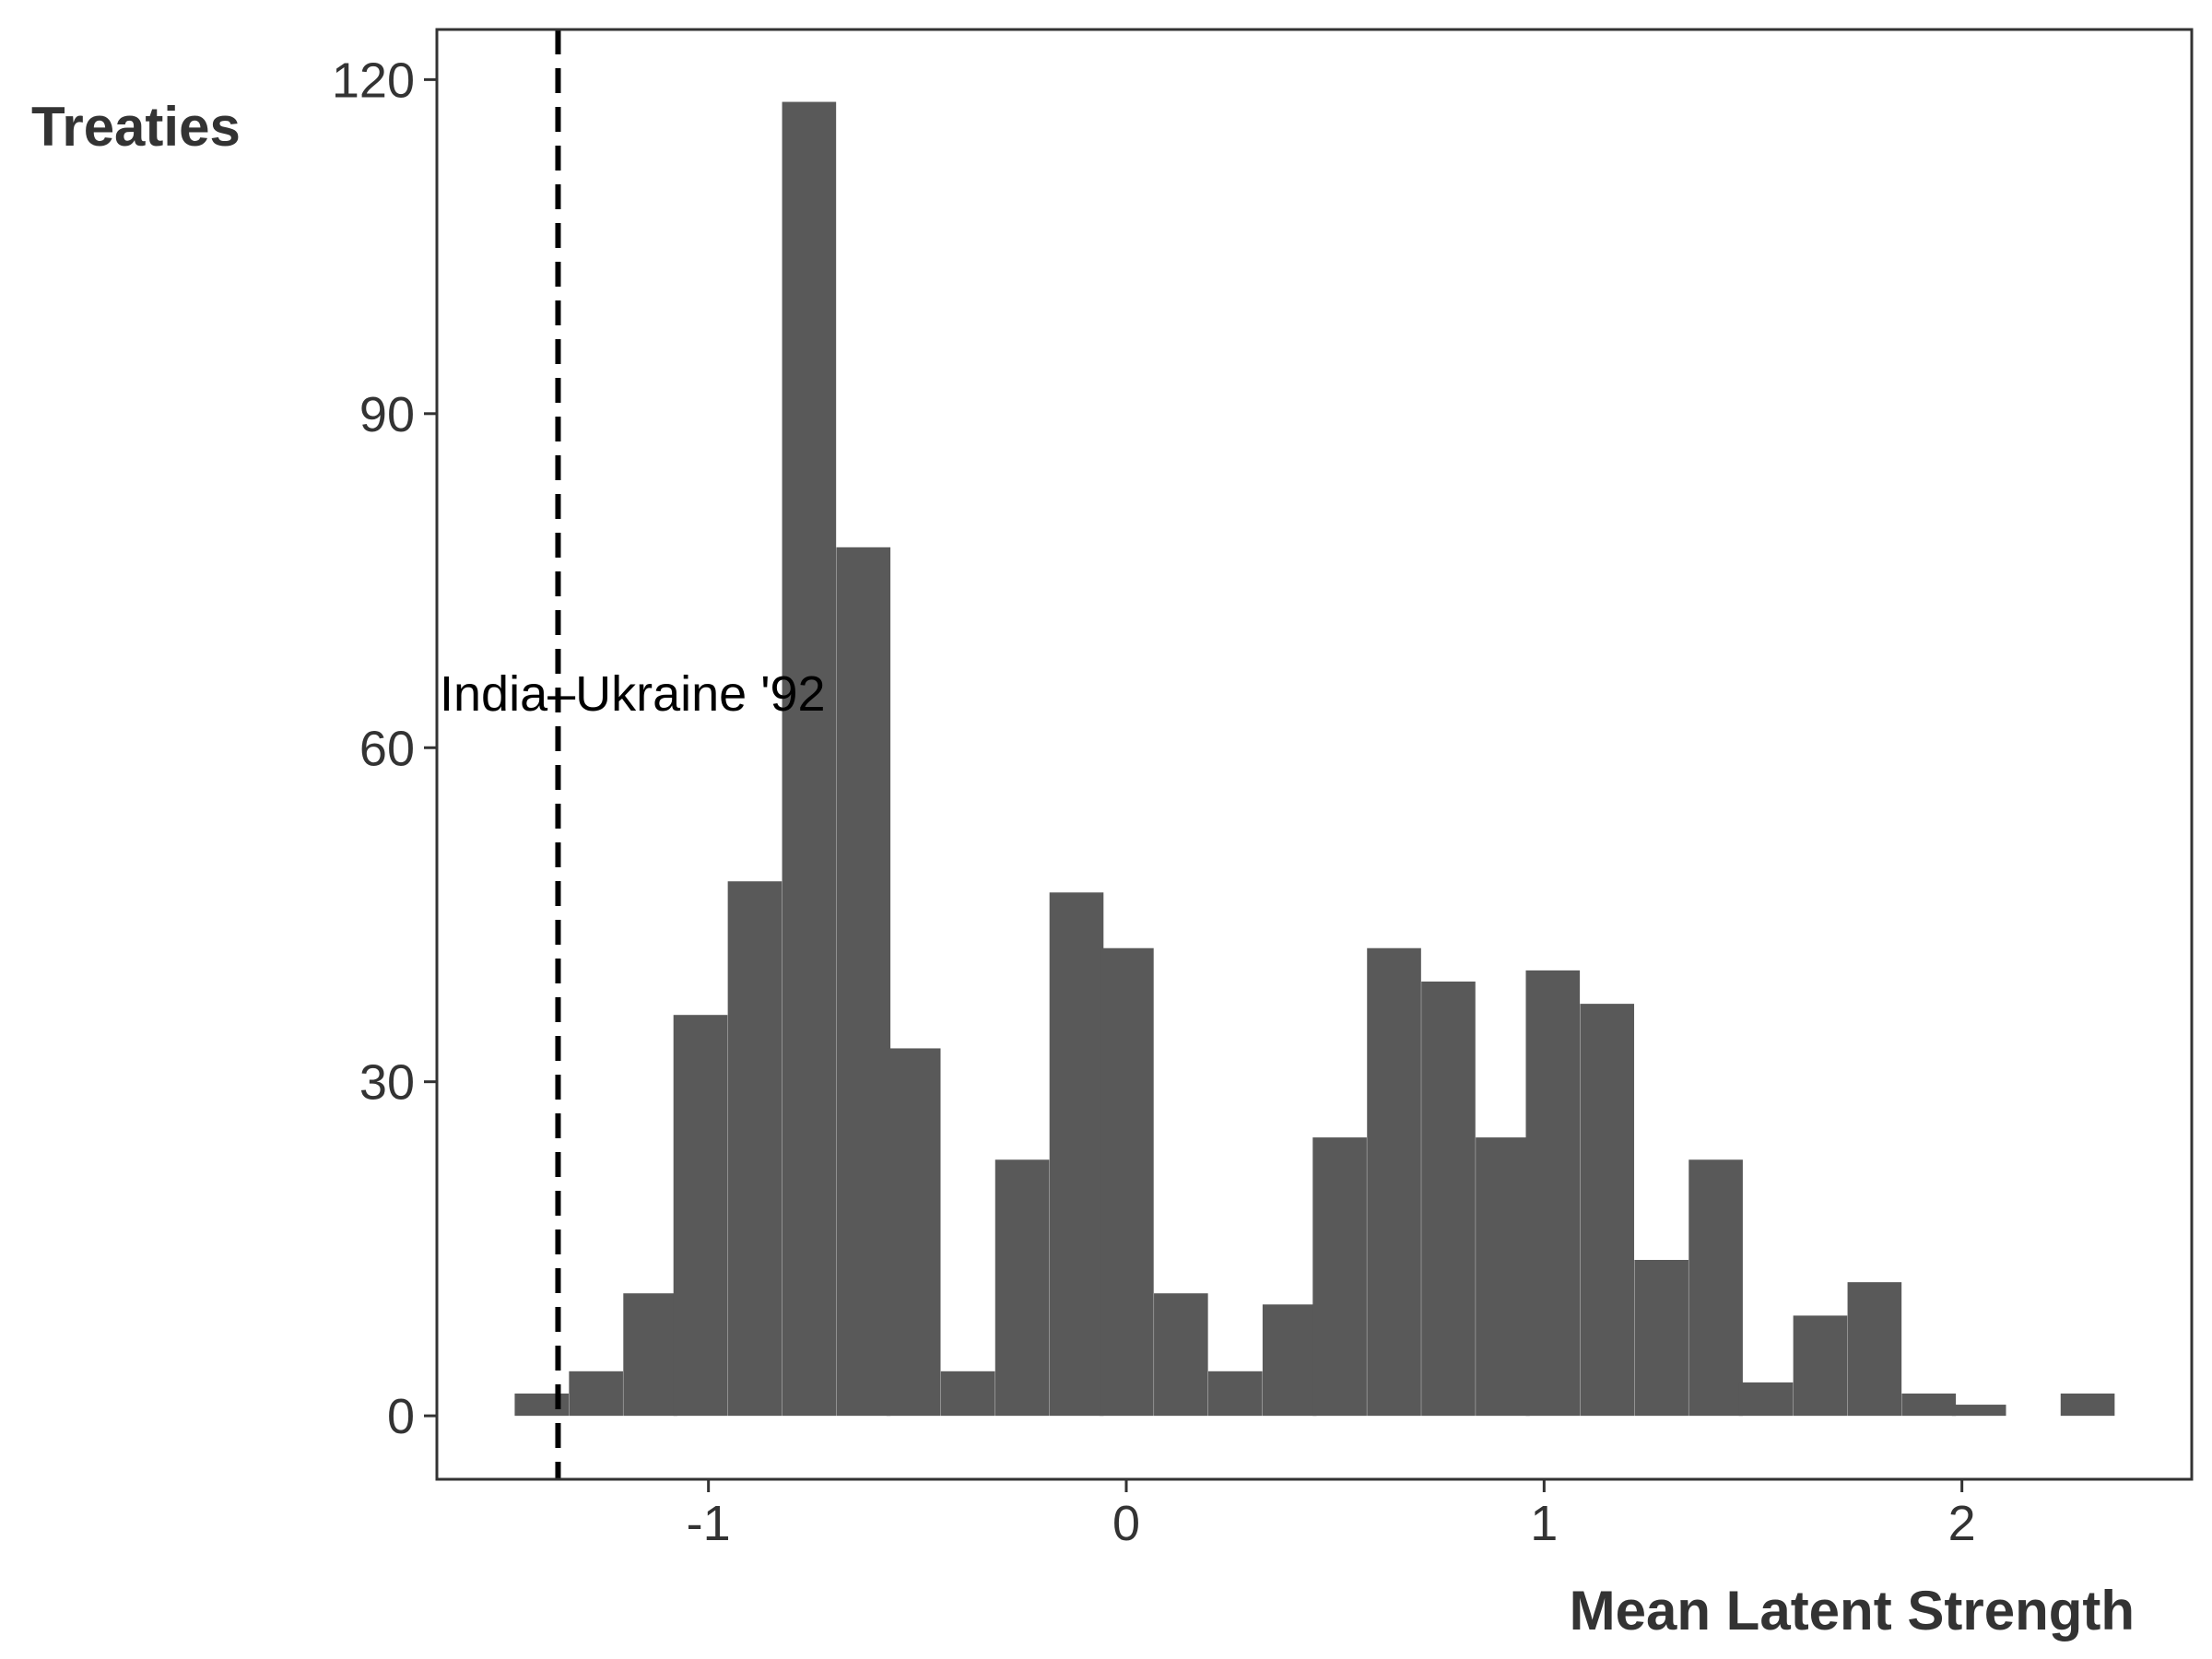 This screenshot has width=2212, height=1659. I want to click on y-axis: 0 30 60 90 120, so click(384, 748).